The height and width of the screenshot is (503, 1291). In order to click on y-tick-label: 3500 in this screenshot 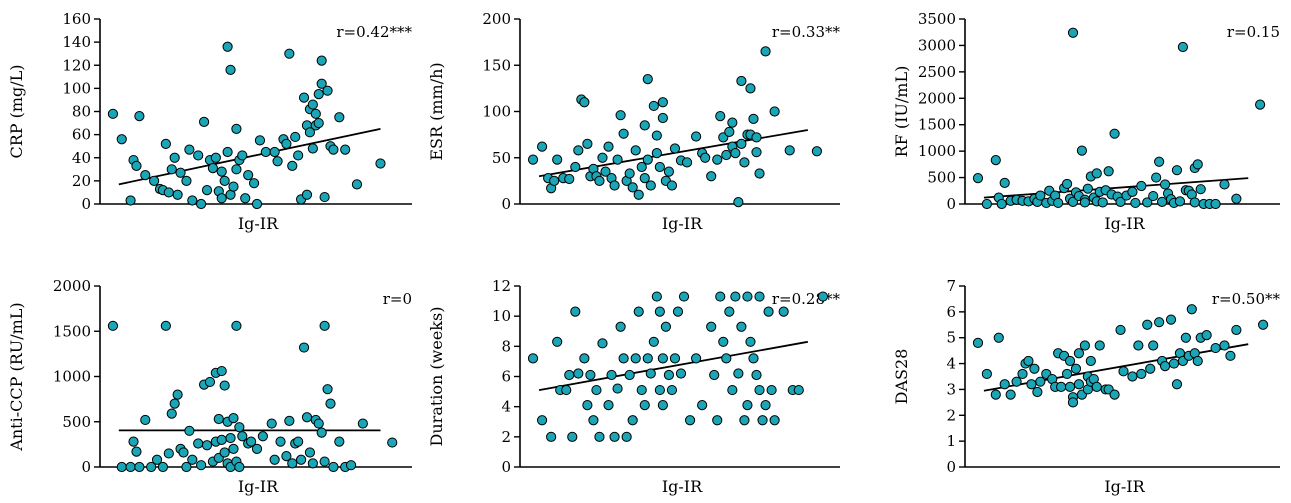, I will do `click(937, 19)`.